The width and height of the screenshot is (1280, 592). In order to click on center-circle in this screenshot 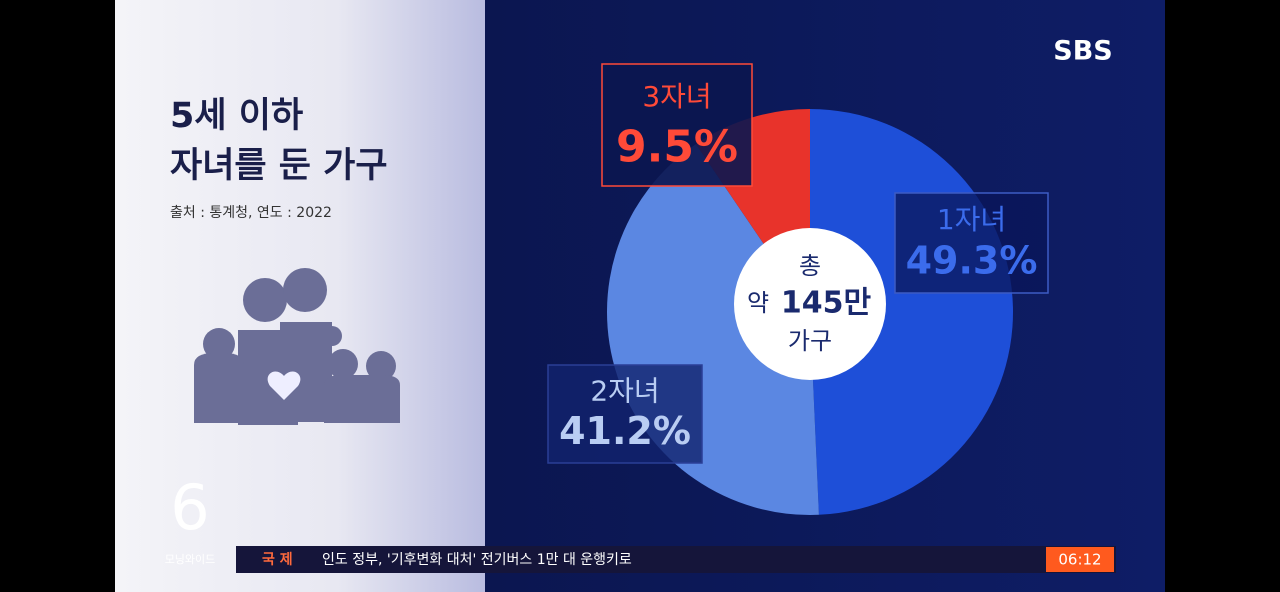, I will do `click(810, 304)`.